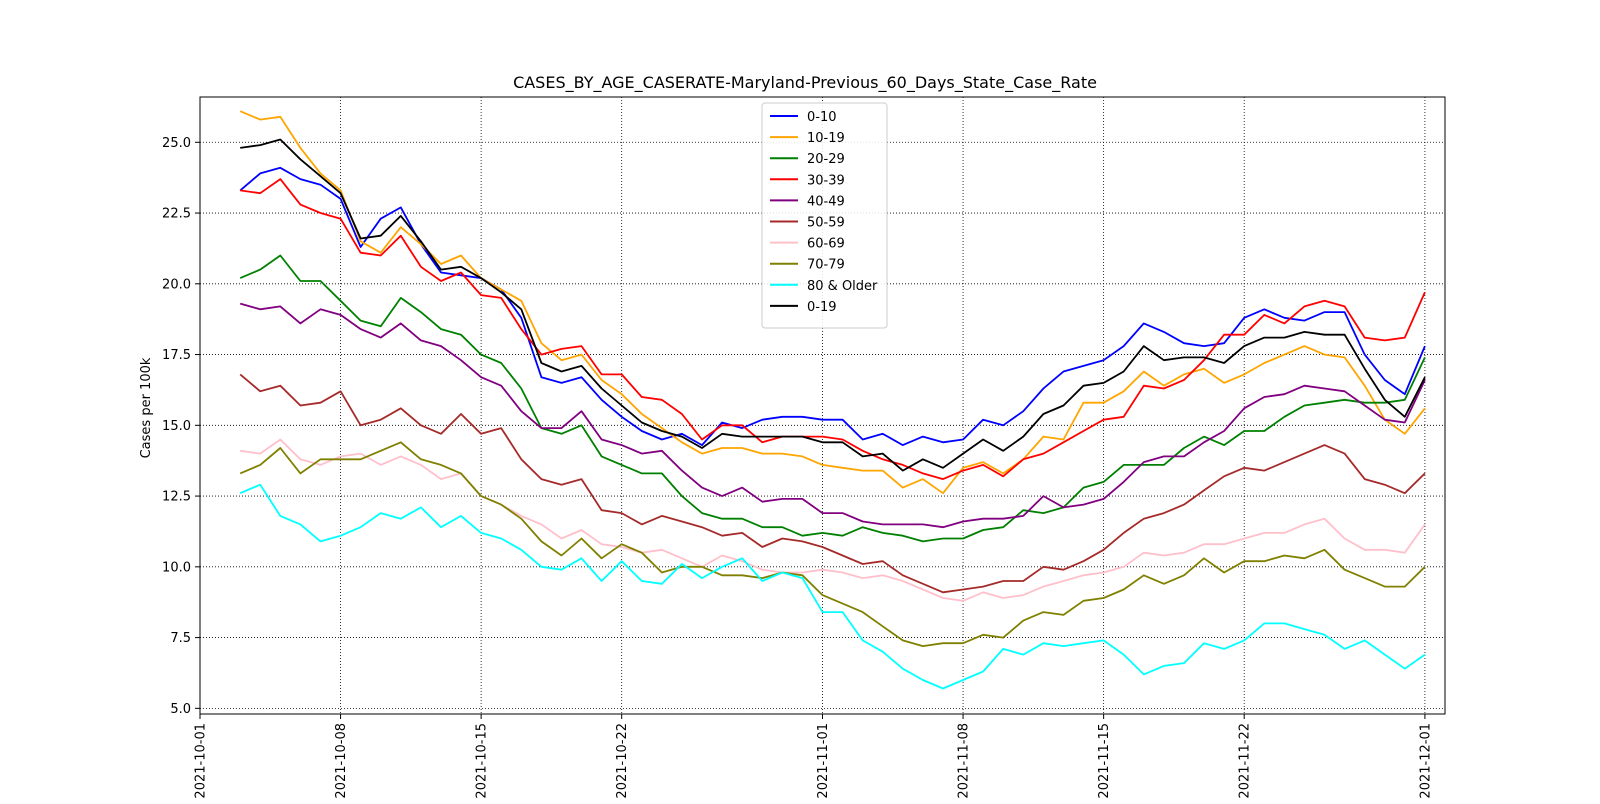  I want to click on x-tick-label: 2021-11-01, so click(823, 761).